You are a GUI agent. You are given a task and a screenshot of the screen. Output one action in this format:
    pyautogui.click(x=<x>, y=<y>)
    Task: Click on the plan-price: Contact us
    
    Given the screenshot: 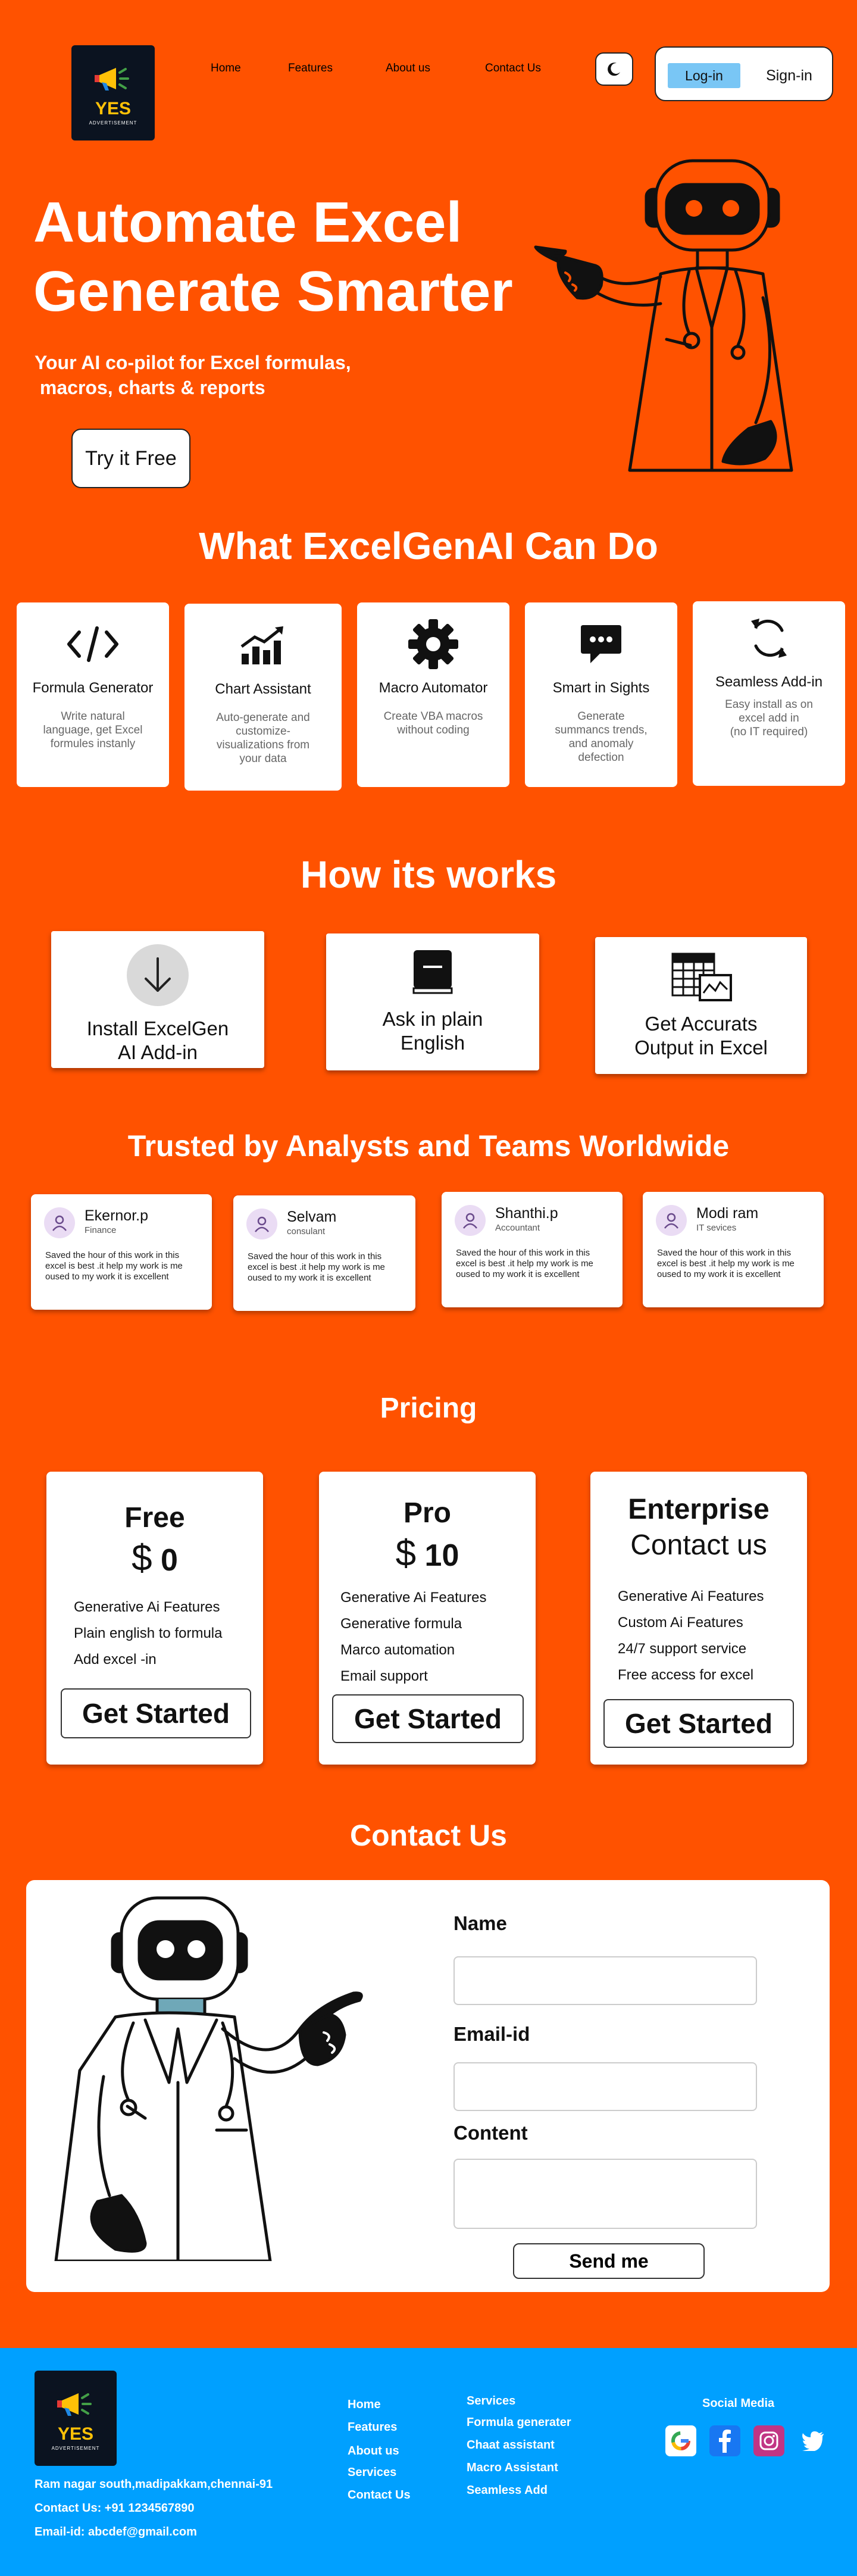 What is the action you would take?
    pyautogui.click(x=698, y=1545)
    